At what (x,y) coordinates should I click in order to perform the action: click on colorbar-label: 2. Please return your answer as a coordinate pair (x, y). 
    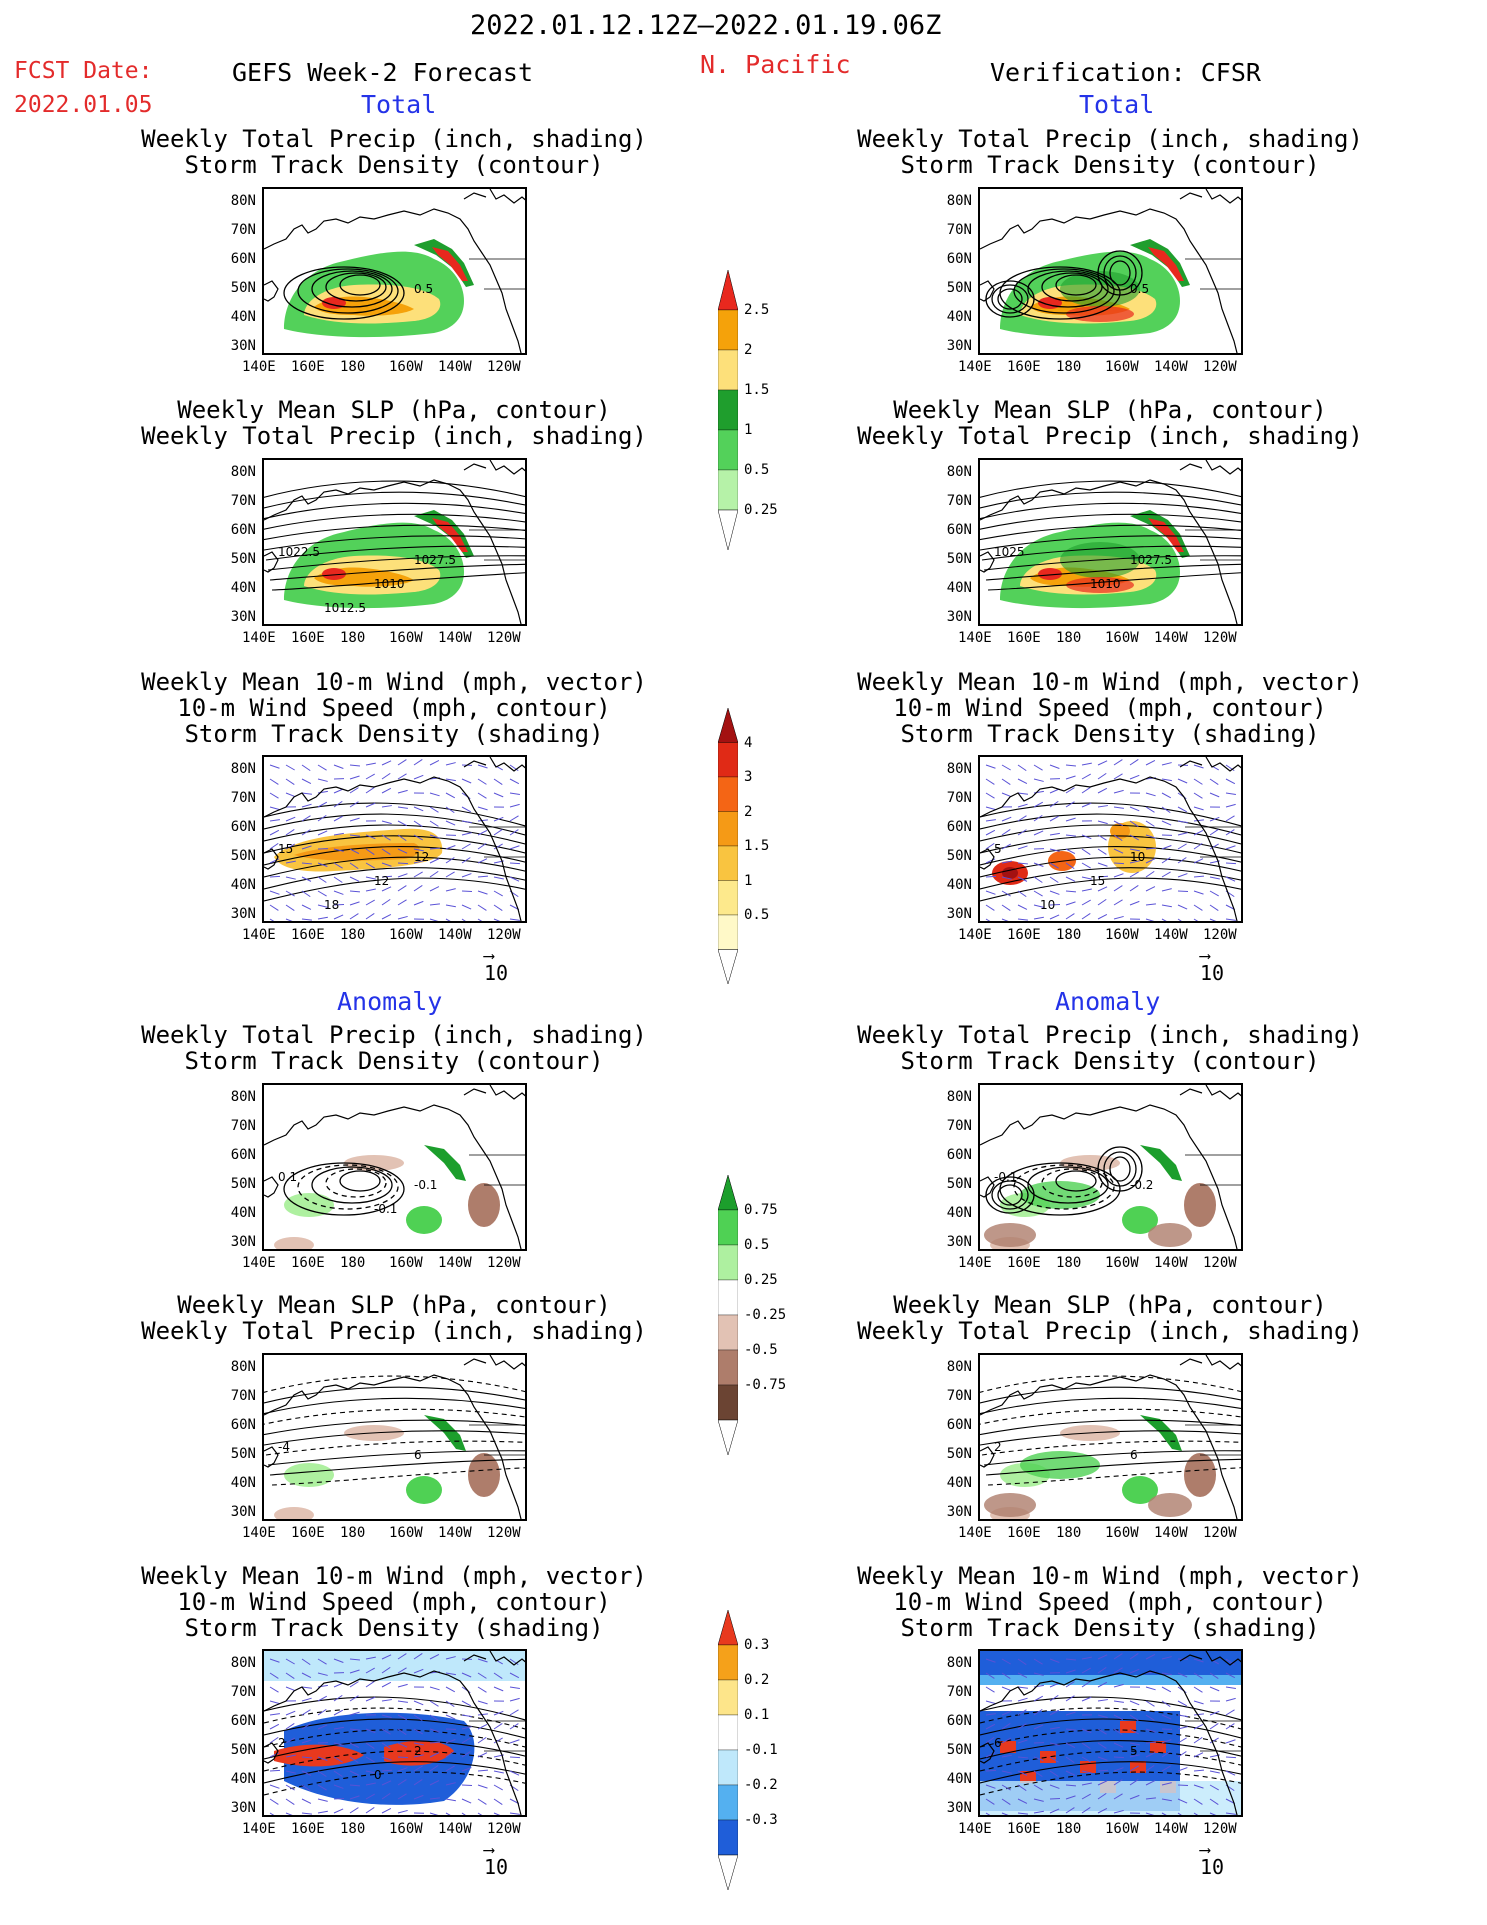
    Looking at the image, I should click on (748, 811).